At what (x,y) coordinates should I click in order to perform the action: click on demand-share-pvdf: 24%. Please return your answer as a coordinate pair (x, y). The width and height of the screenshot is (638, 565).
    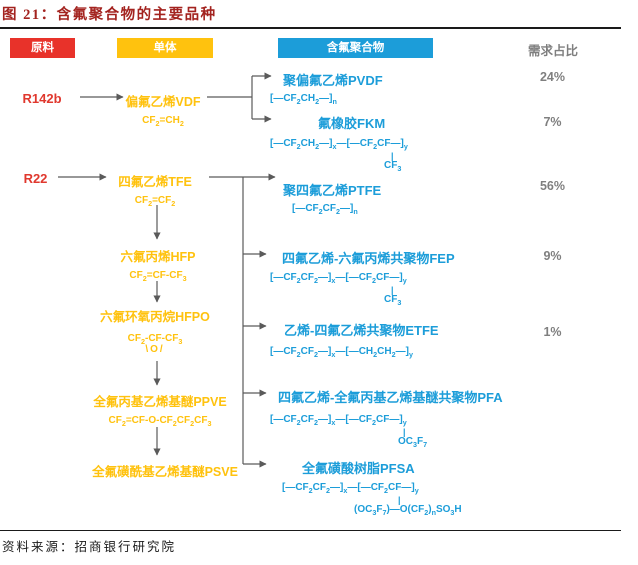
    Looking at the image, I should click on (552, 77).